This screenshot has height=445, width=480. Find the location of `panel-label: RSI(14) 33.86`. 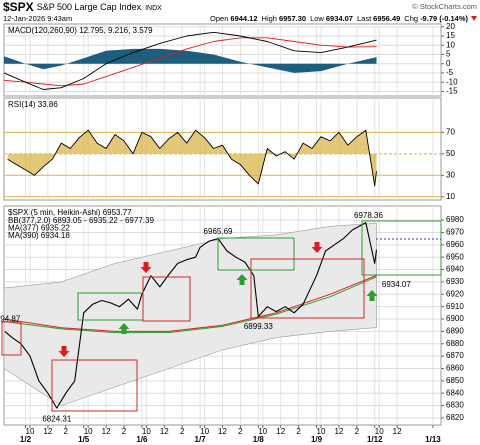

panel-label: RSI(14) 33.86 is located at coordinates (33, 104).